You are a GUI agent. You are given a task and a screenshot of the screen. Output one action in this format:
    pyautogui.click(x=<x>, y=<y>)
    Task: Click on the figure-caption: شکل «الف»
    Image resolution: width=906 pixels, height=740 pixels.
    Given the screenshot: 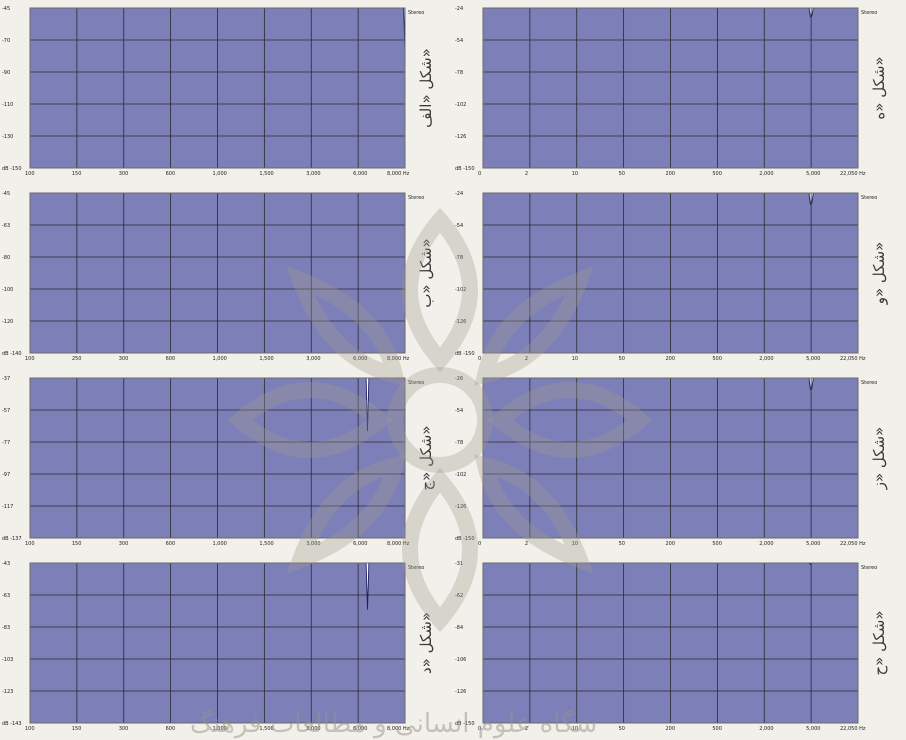 What is the action you would take?
    pyautogui.click(x=426, y=88)
    